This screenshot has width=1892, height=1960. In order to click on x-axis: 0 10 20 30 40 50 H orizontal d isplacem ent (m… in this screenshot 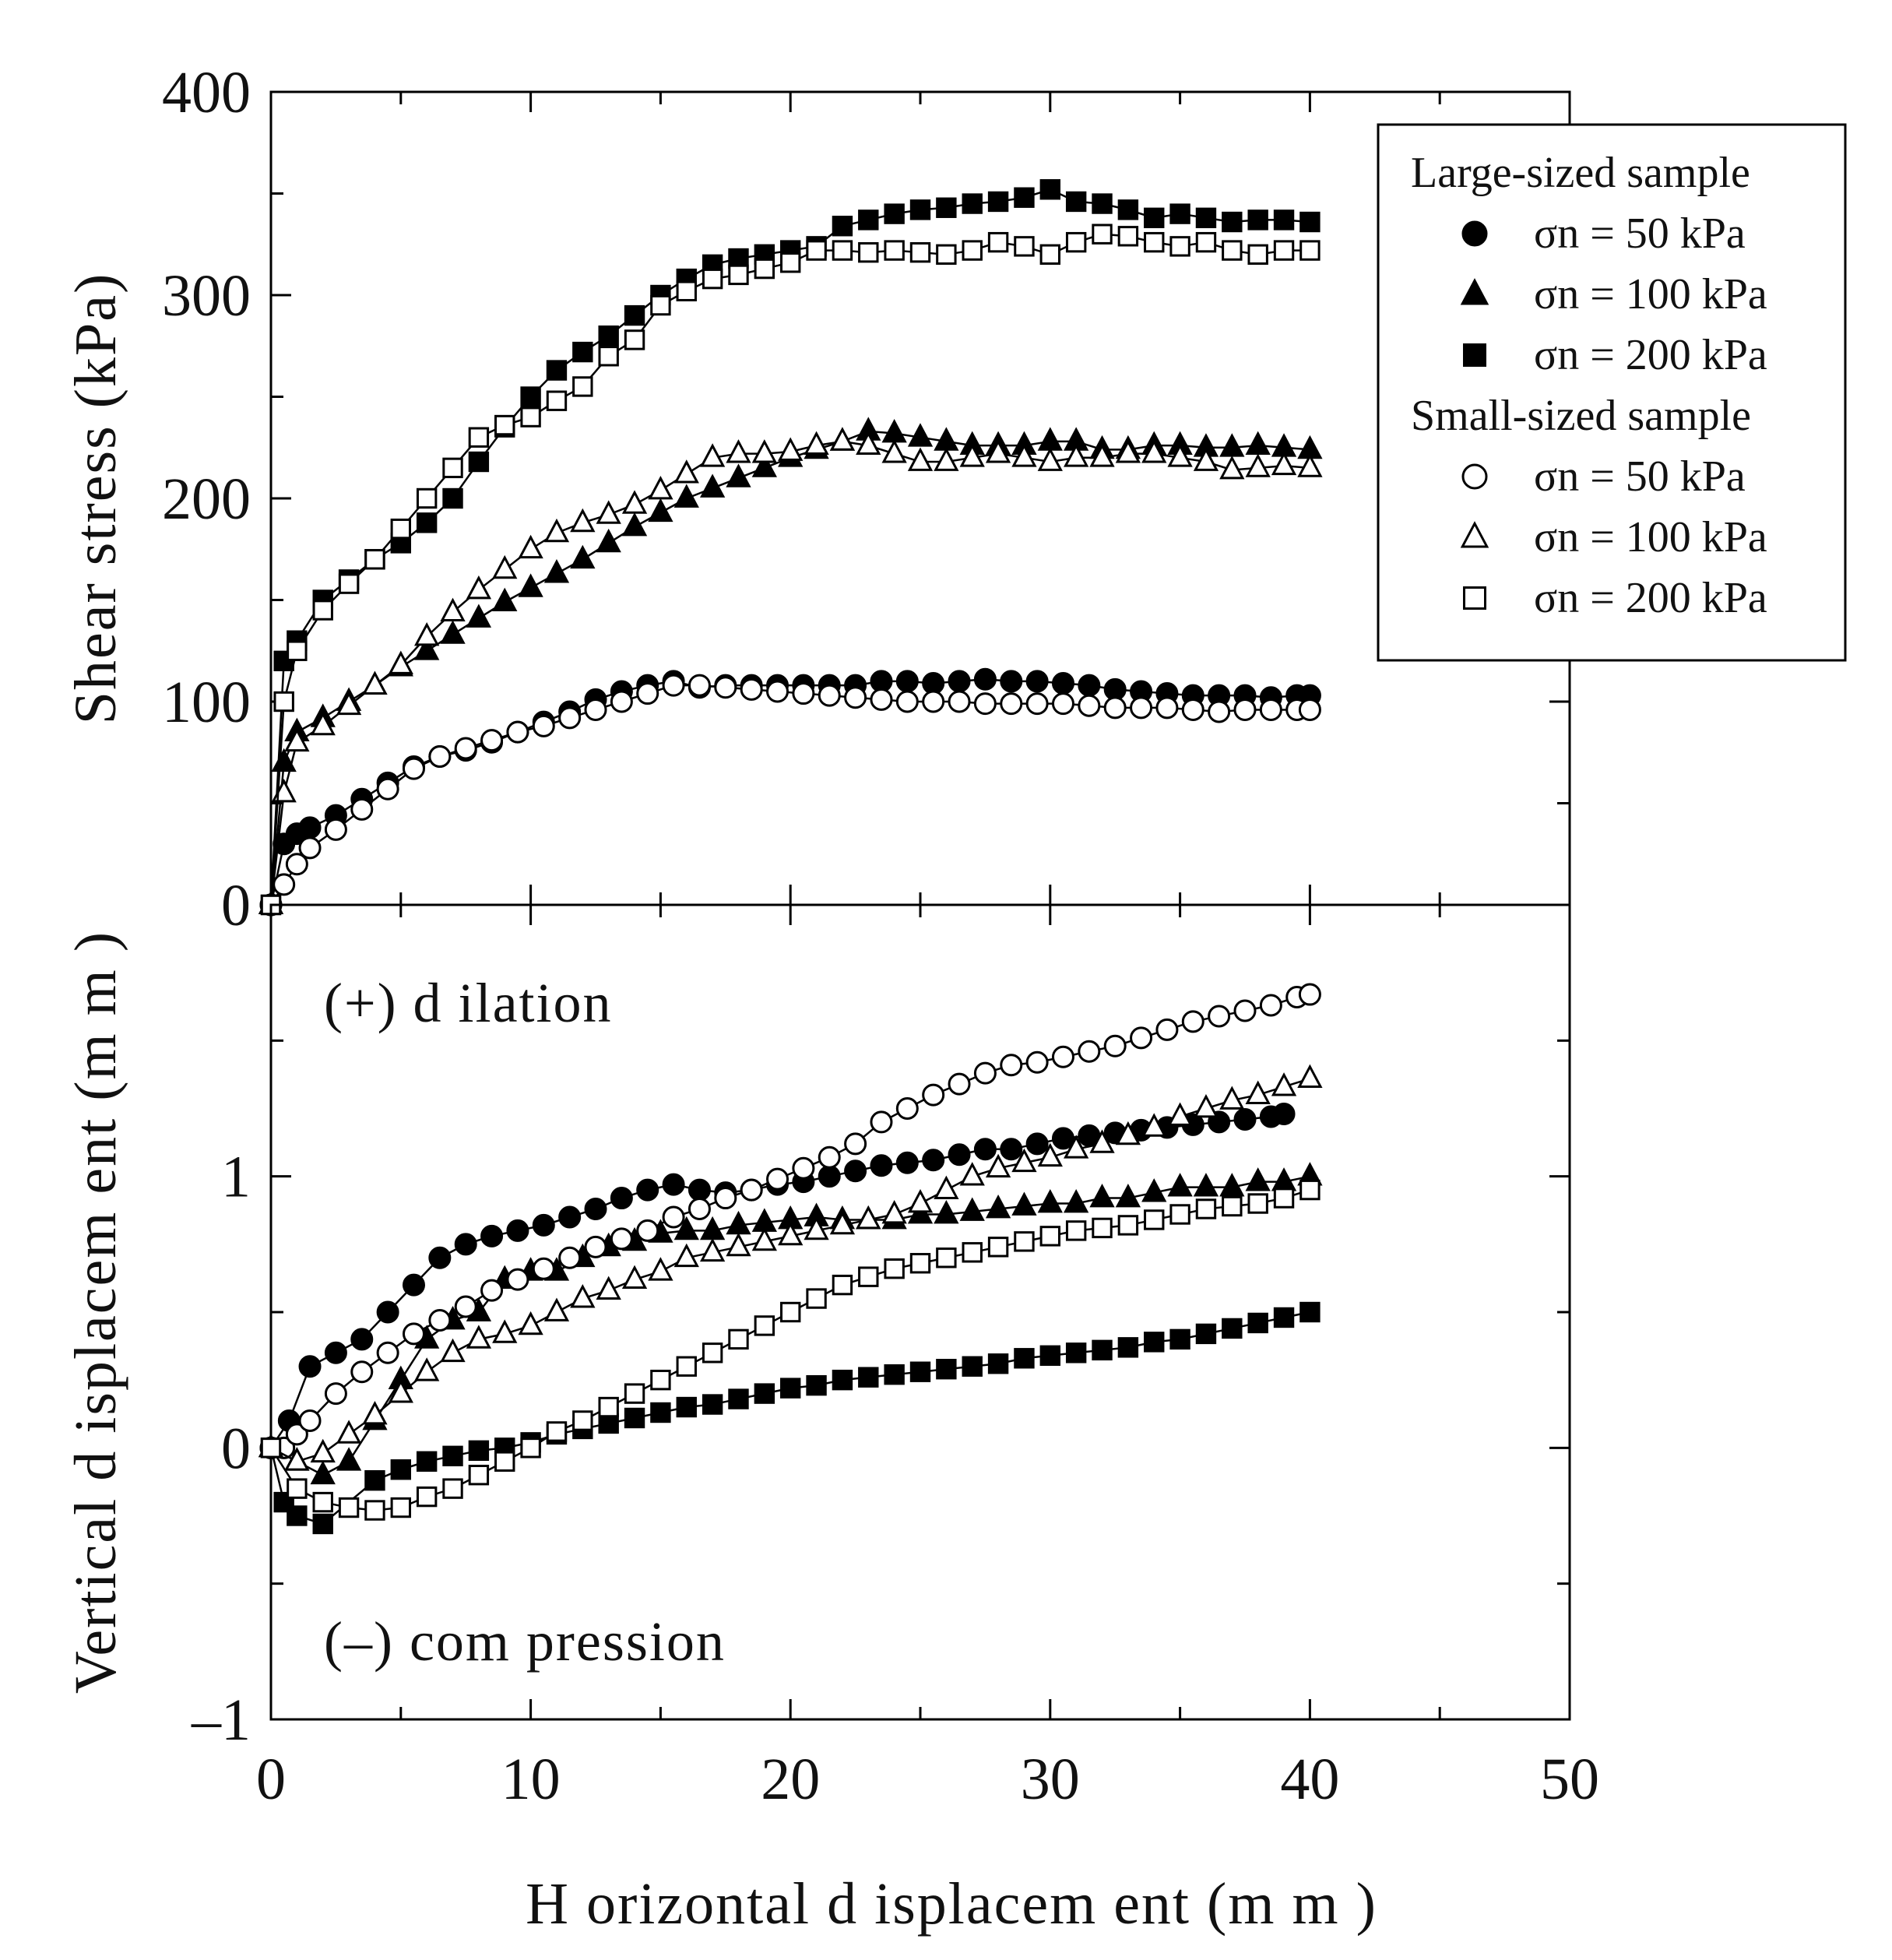, I will do `click(927, 1842)`.